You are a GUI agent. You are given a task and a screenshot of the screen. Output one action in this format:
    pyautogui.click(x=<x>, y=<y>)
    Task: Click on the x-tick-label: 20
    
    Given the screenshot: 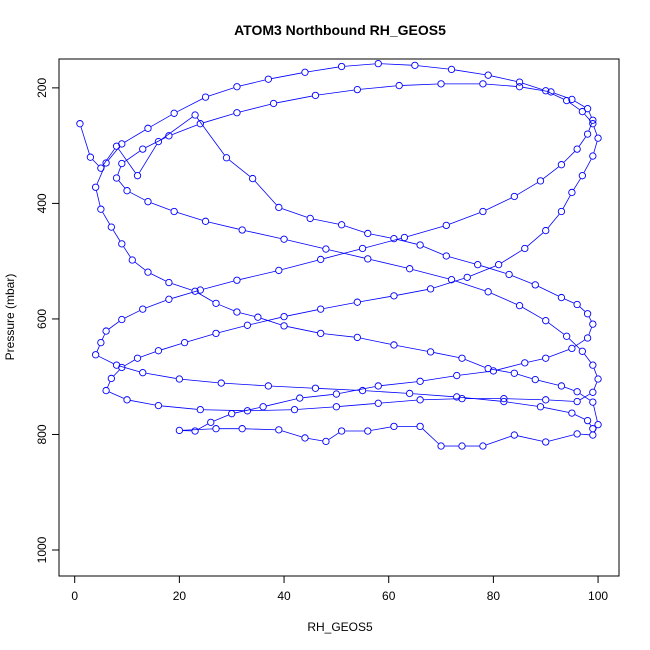 What is the action you would take?
    pyautogui.click(x=180, y=596)
    